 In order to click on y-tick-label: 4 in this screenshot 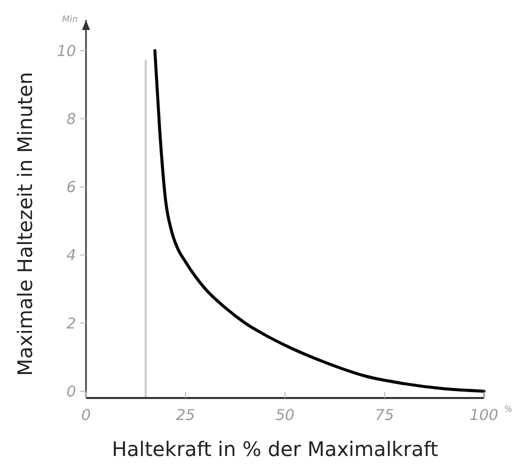, I will do `click(71, 255)`.